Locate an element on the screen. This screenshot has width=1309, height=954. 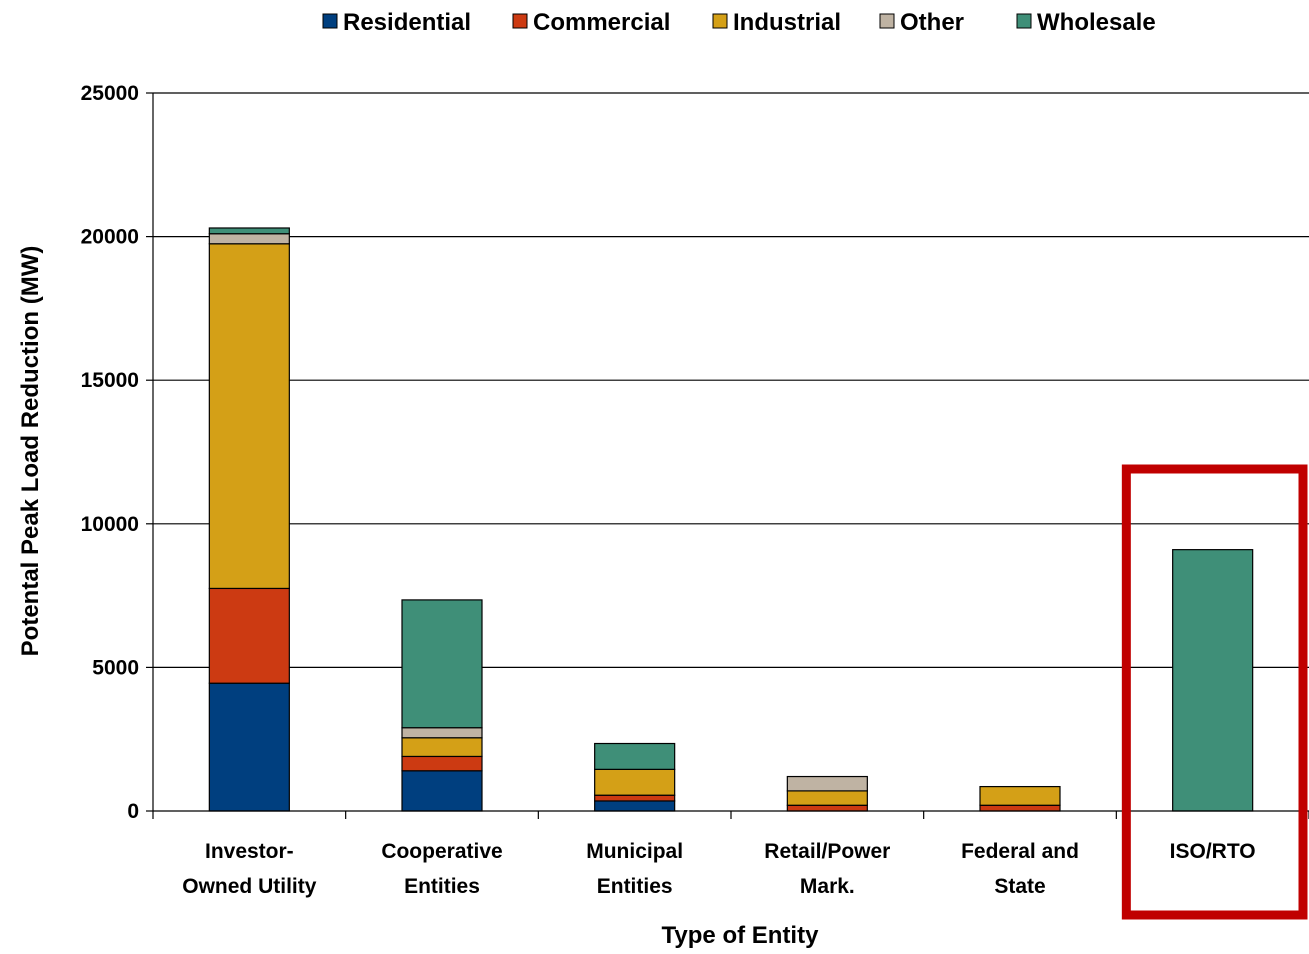
x-tick-label: Mark. is located at coordinates (827, 886).